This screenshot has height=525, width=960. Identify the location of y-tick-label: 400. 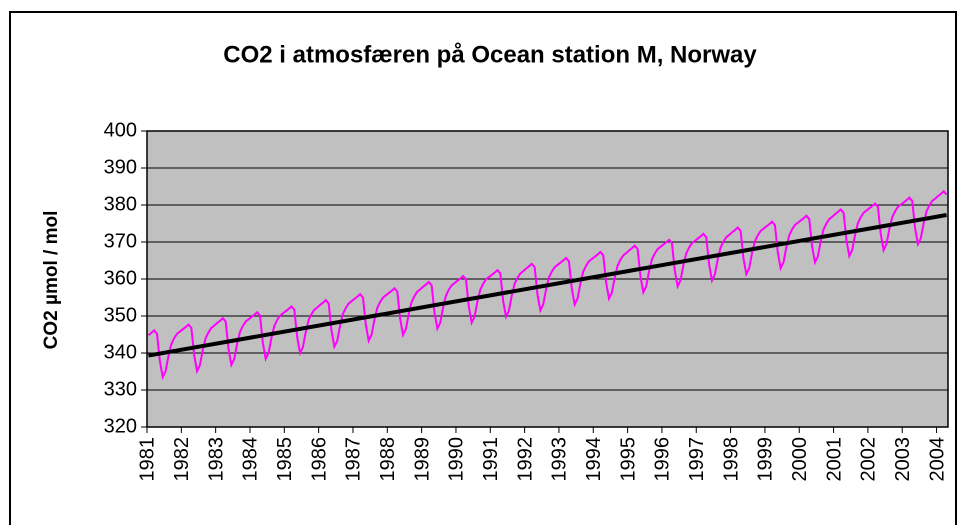
(120, 130).